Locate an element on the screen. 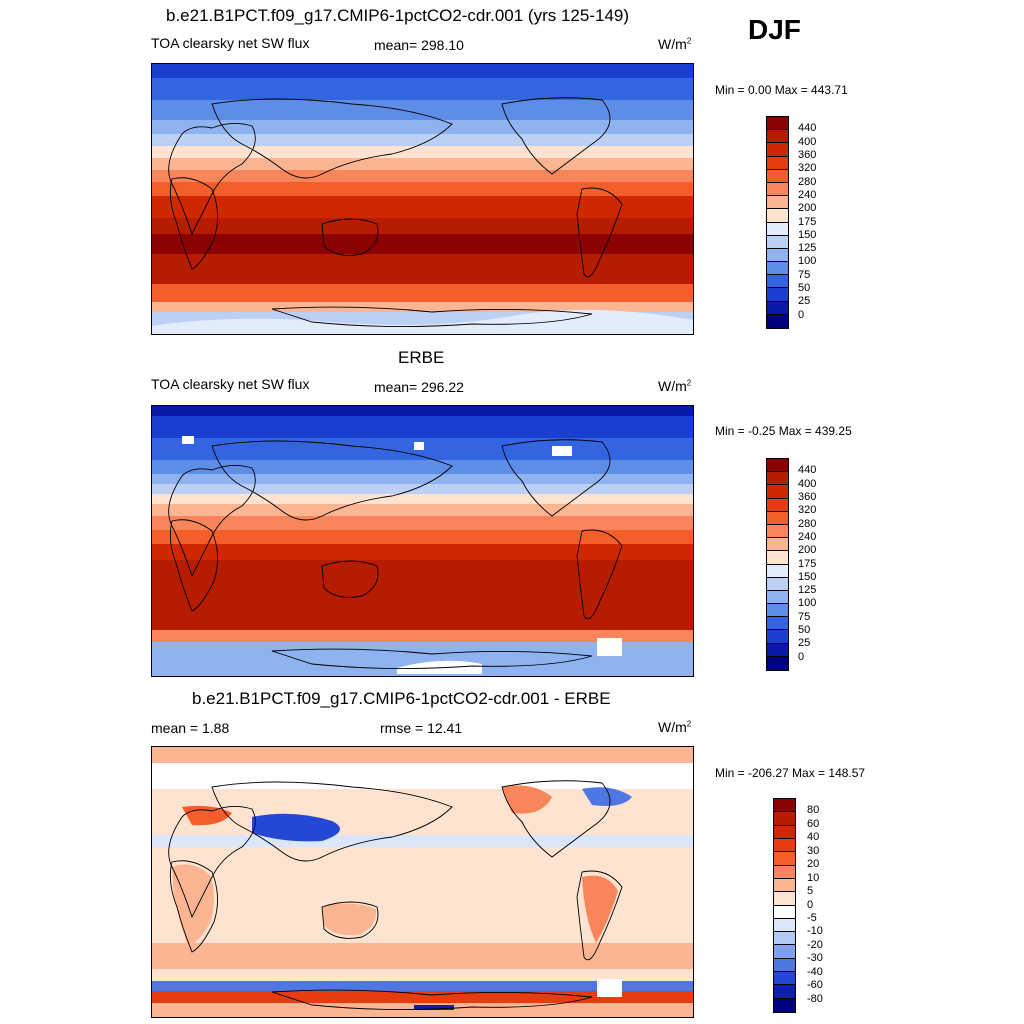  colorbar-tick-label: -40 is located at coordinates (815, 971).